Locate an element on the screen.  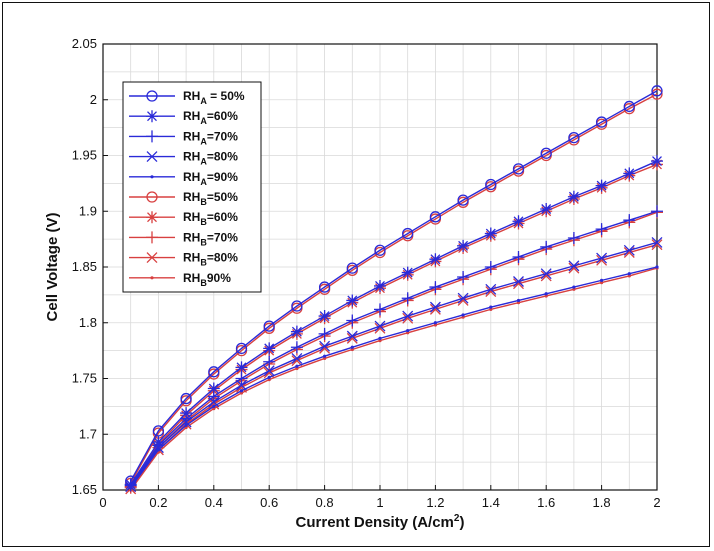
x-tick-label: 0.4 is located at coordinates (214, 502).